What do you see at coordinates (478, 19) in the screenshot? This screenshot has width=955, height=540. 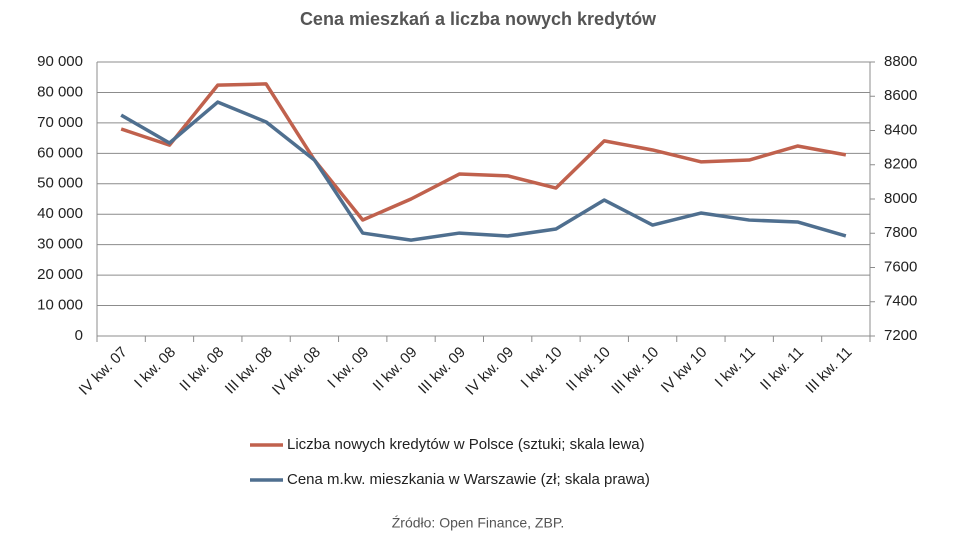 I see `chart-title: Cena mieszkań a liczba nowych kredytów` at bounding box center [478, 19].